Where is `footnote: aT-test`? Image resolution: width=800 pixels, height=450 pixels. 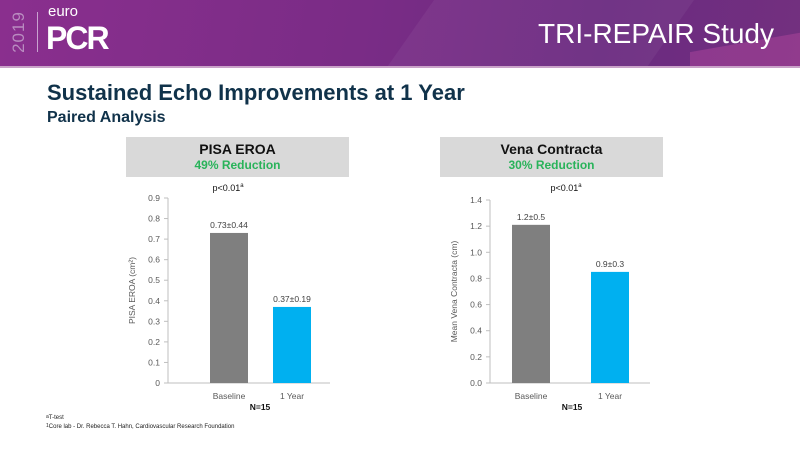
footnote: aT-test is located at coordinates (140, 418).